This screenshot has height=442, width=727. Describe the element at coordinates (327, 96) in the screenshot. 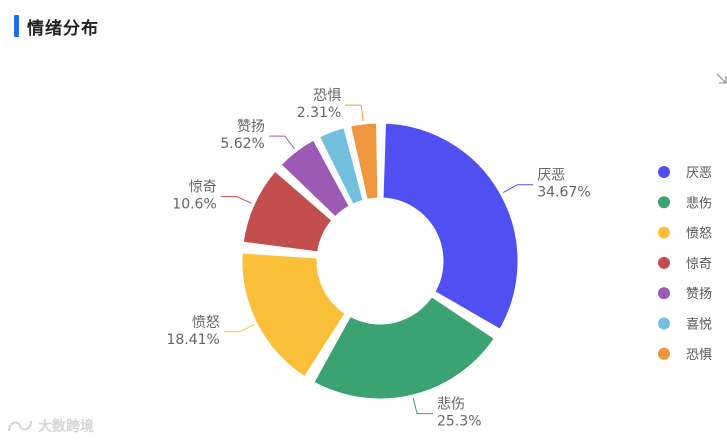

I see `callout-category-label: 恐惧` at that location.